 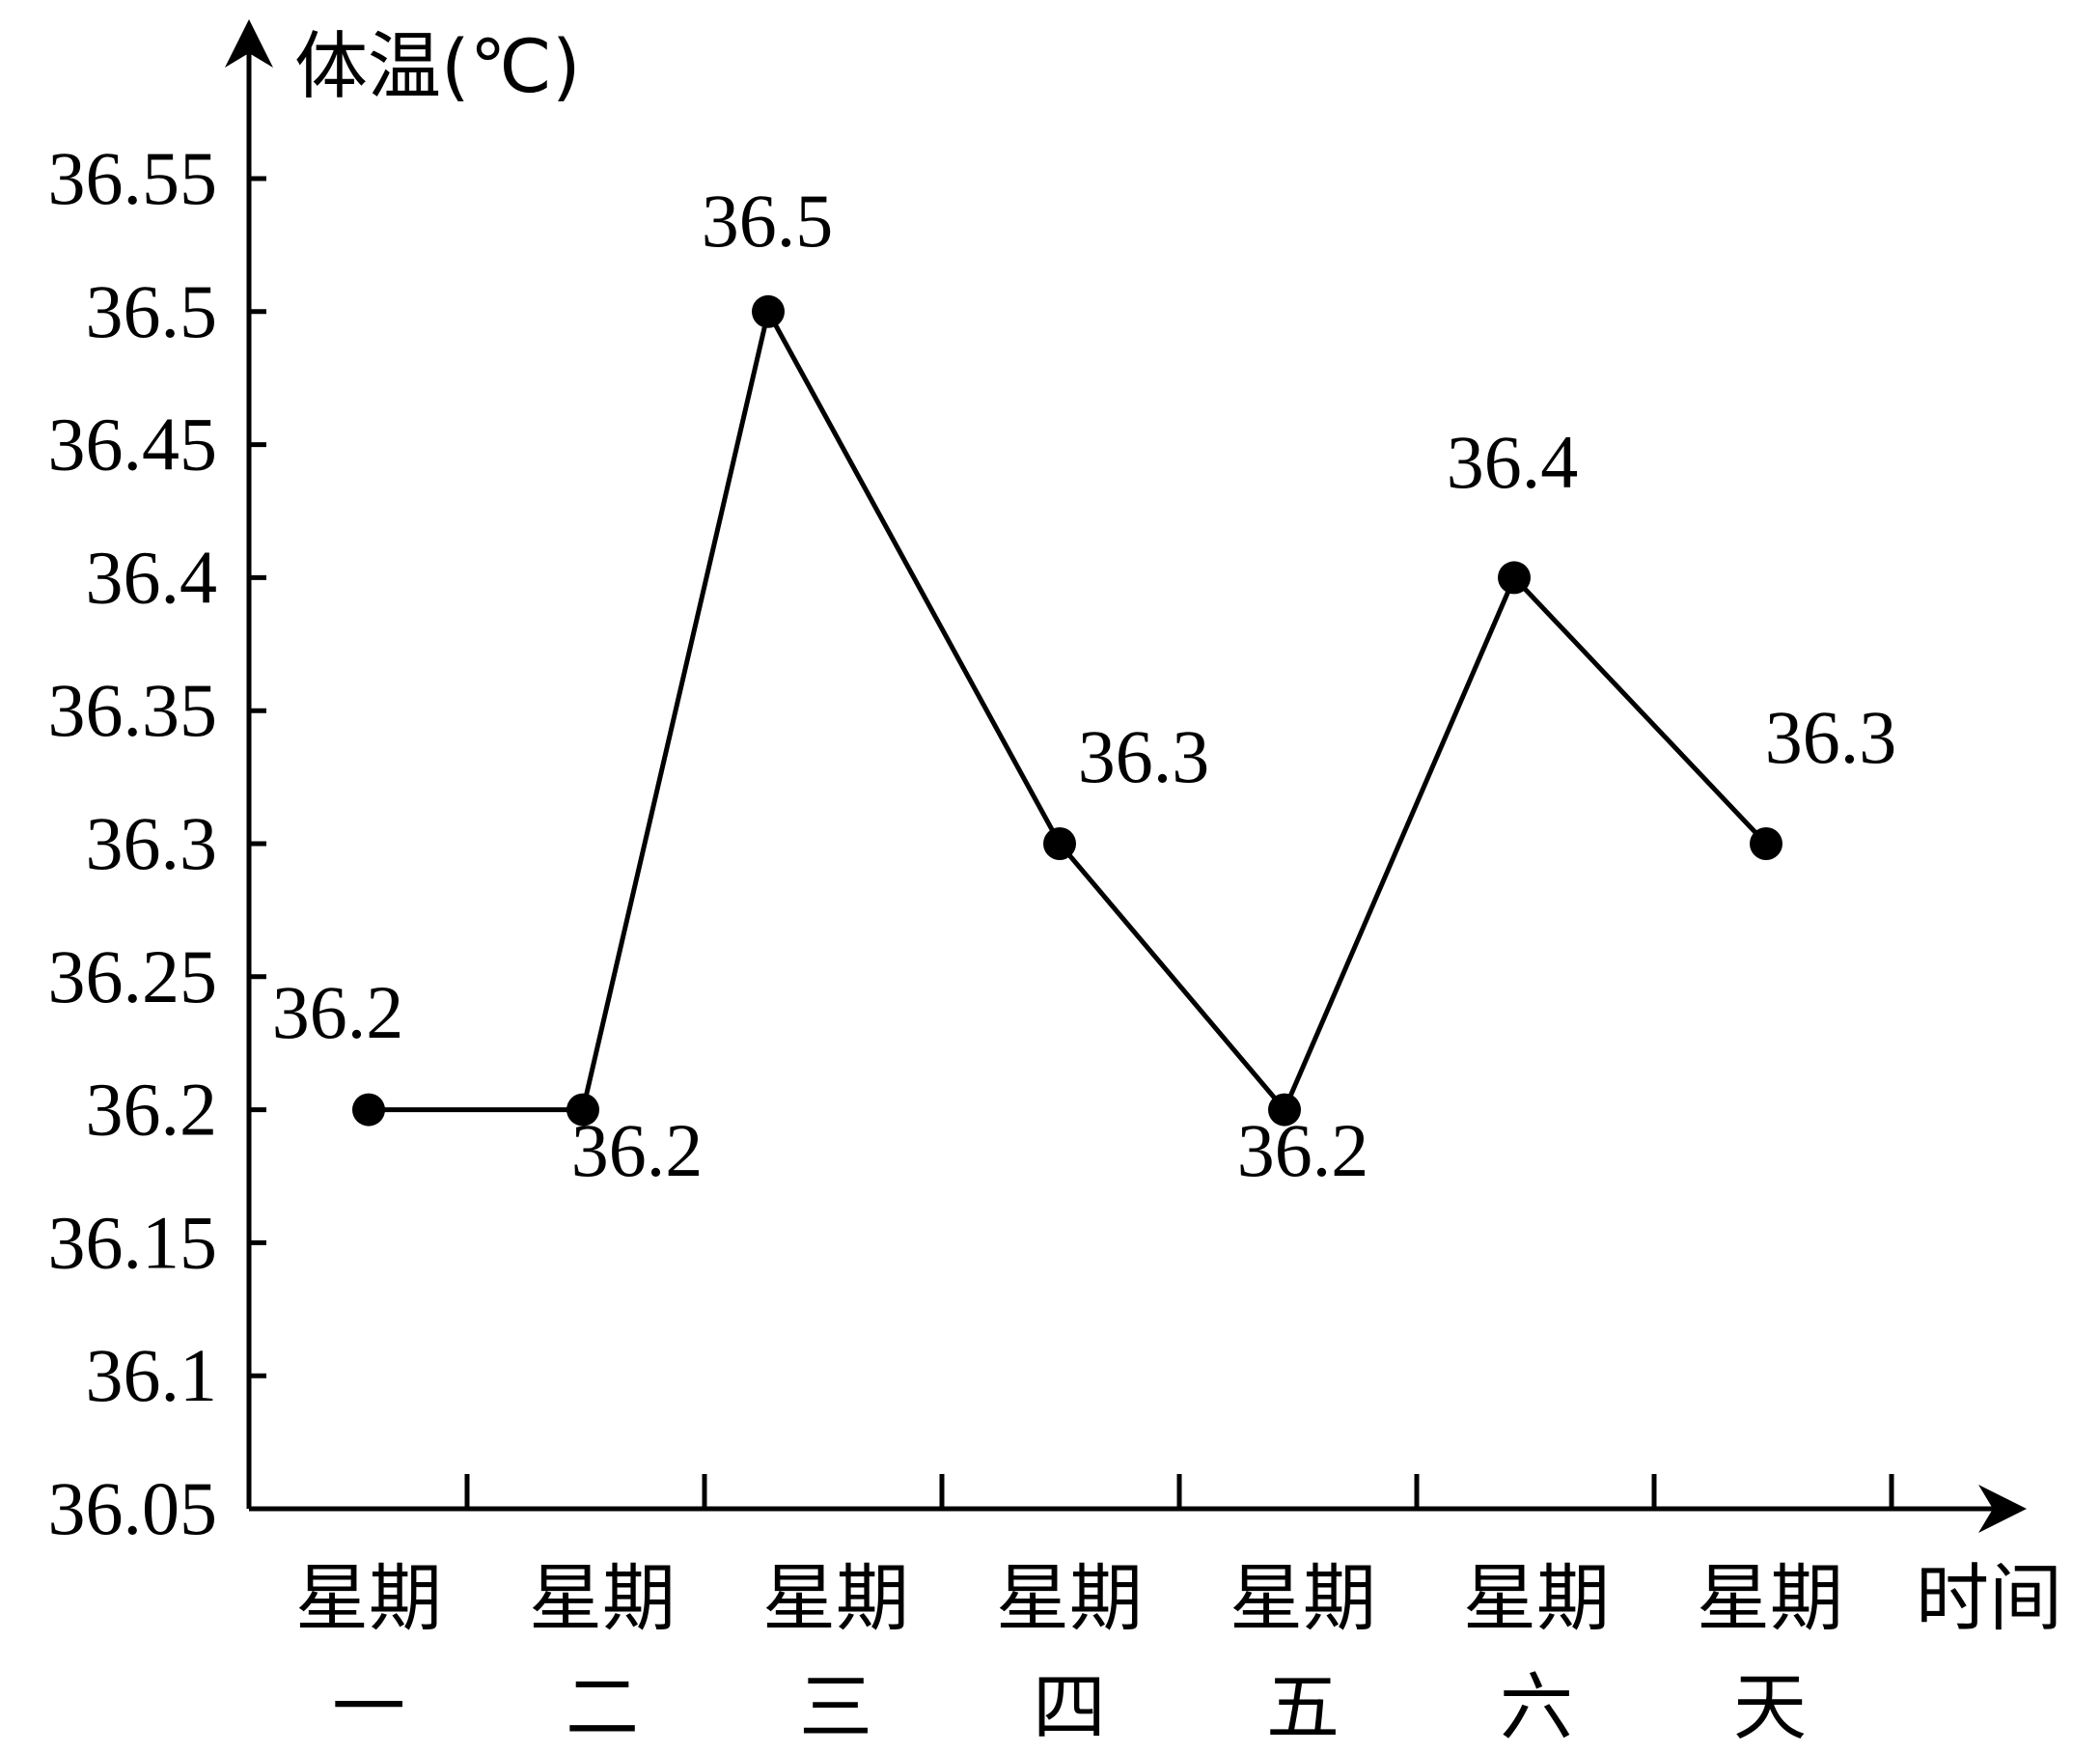 What do you see at coordinates (152, 1375) in the screenshot?
I see `y-tick-label: 36.1` at bounding box center [152, 1375].